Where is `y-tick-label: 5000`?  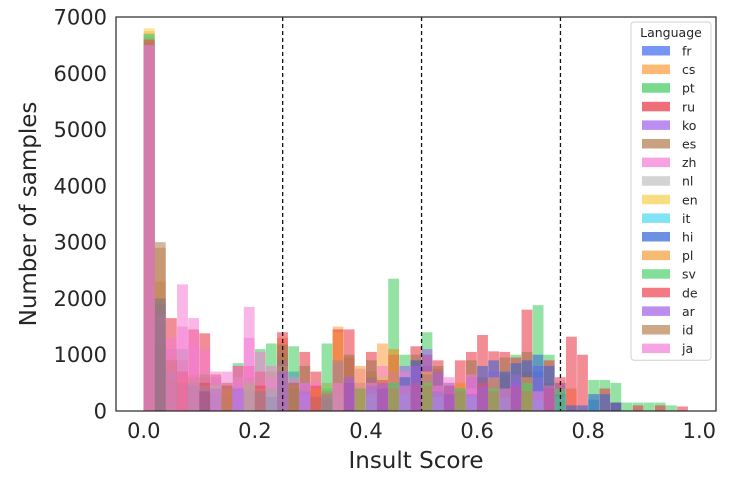 y-tick-label: 5000 is located at coordinates (80, 130).